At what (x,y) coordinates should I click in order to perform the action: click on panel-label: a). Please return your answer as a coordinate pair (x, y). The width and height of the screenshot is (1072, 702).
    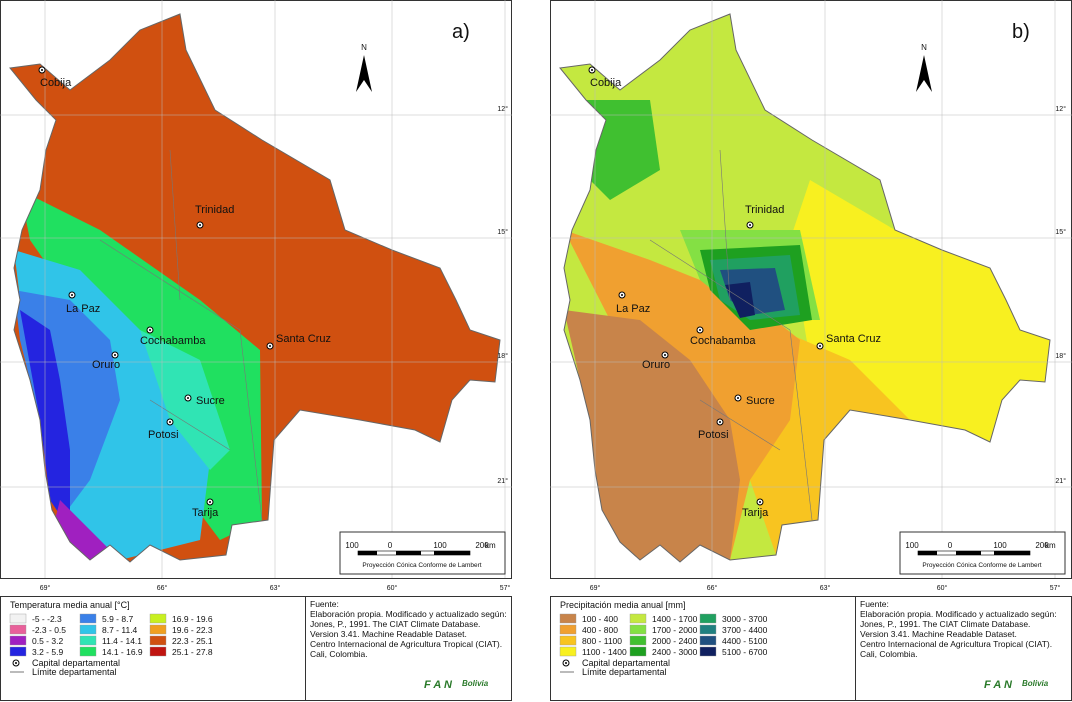
    Looking at the image, I should click on (461, 32).